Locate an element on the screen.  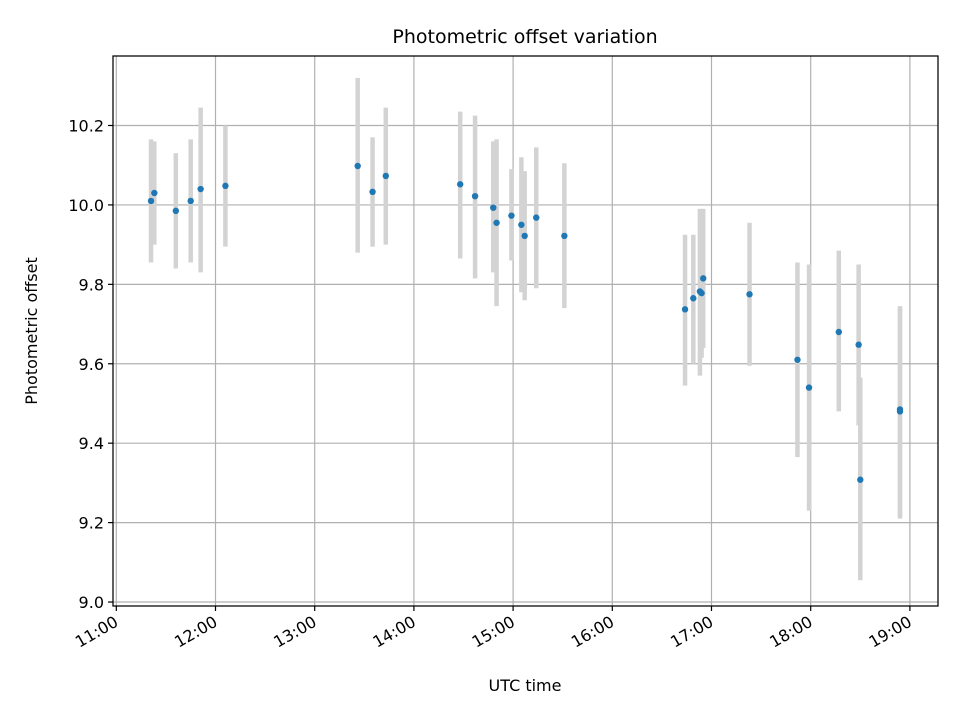
y-tick-label: 9.8 is located at coordinates (91, 284).